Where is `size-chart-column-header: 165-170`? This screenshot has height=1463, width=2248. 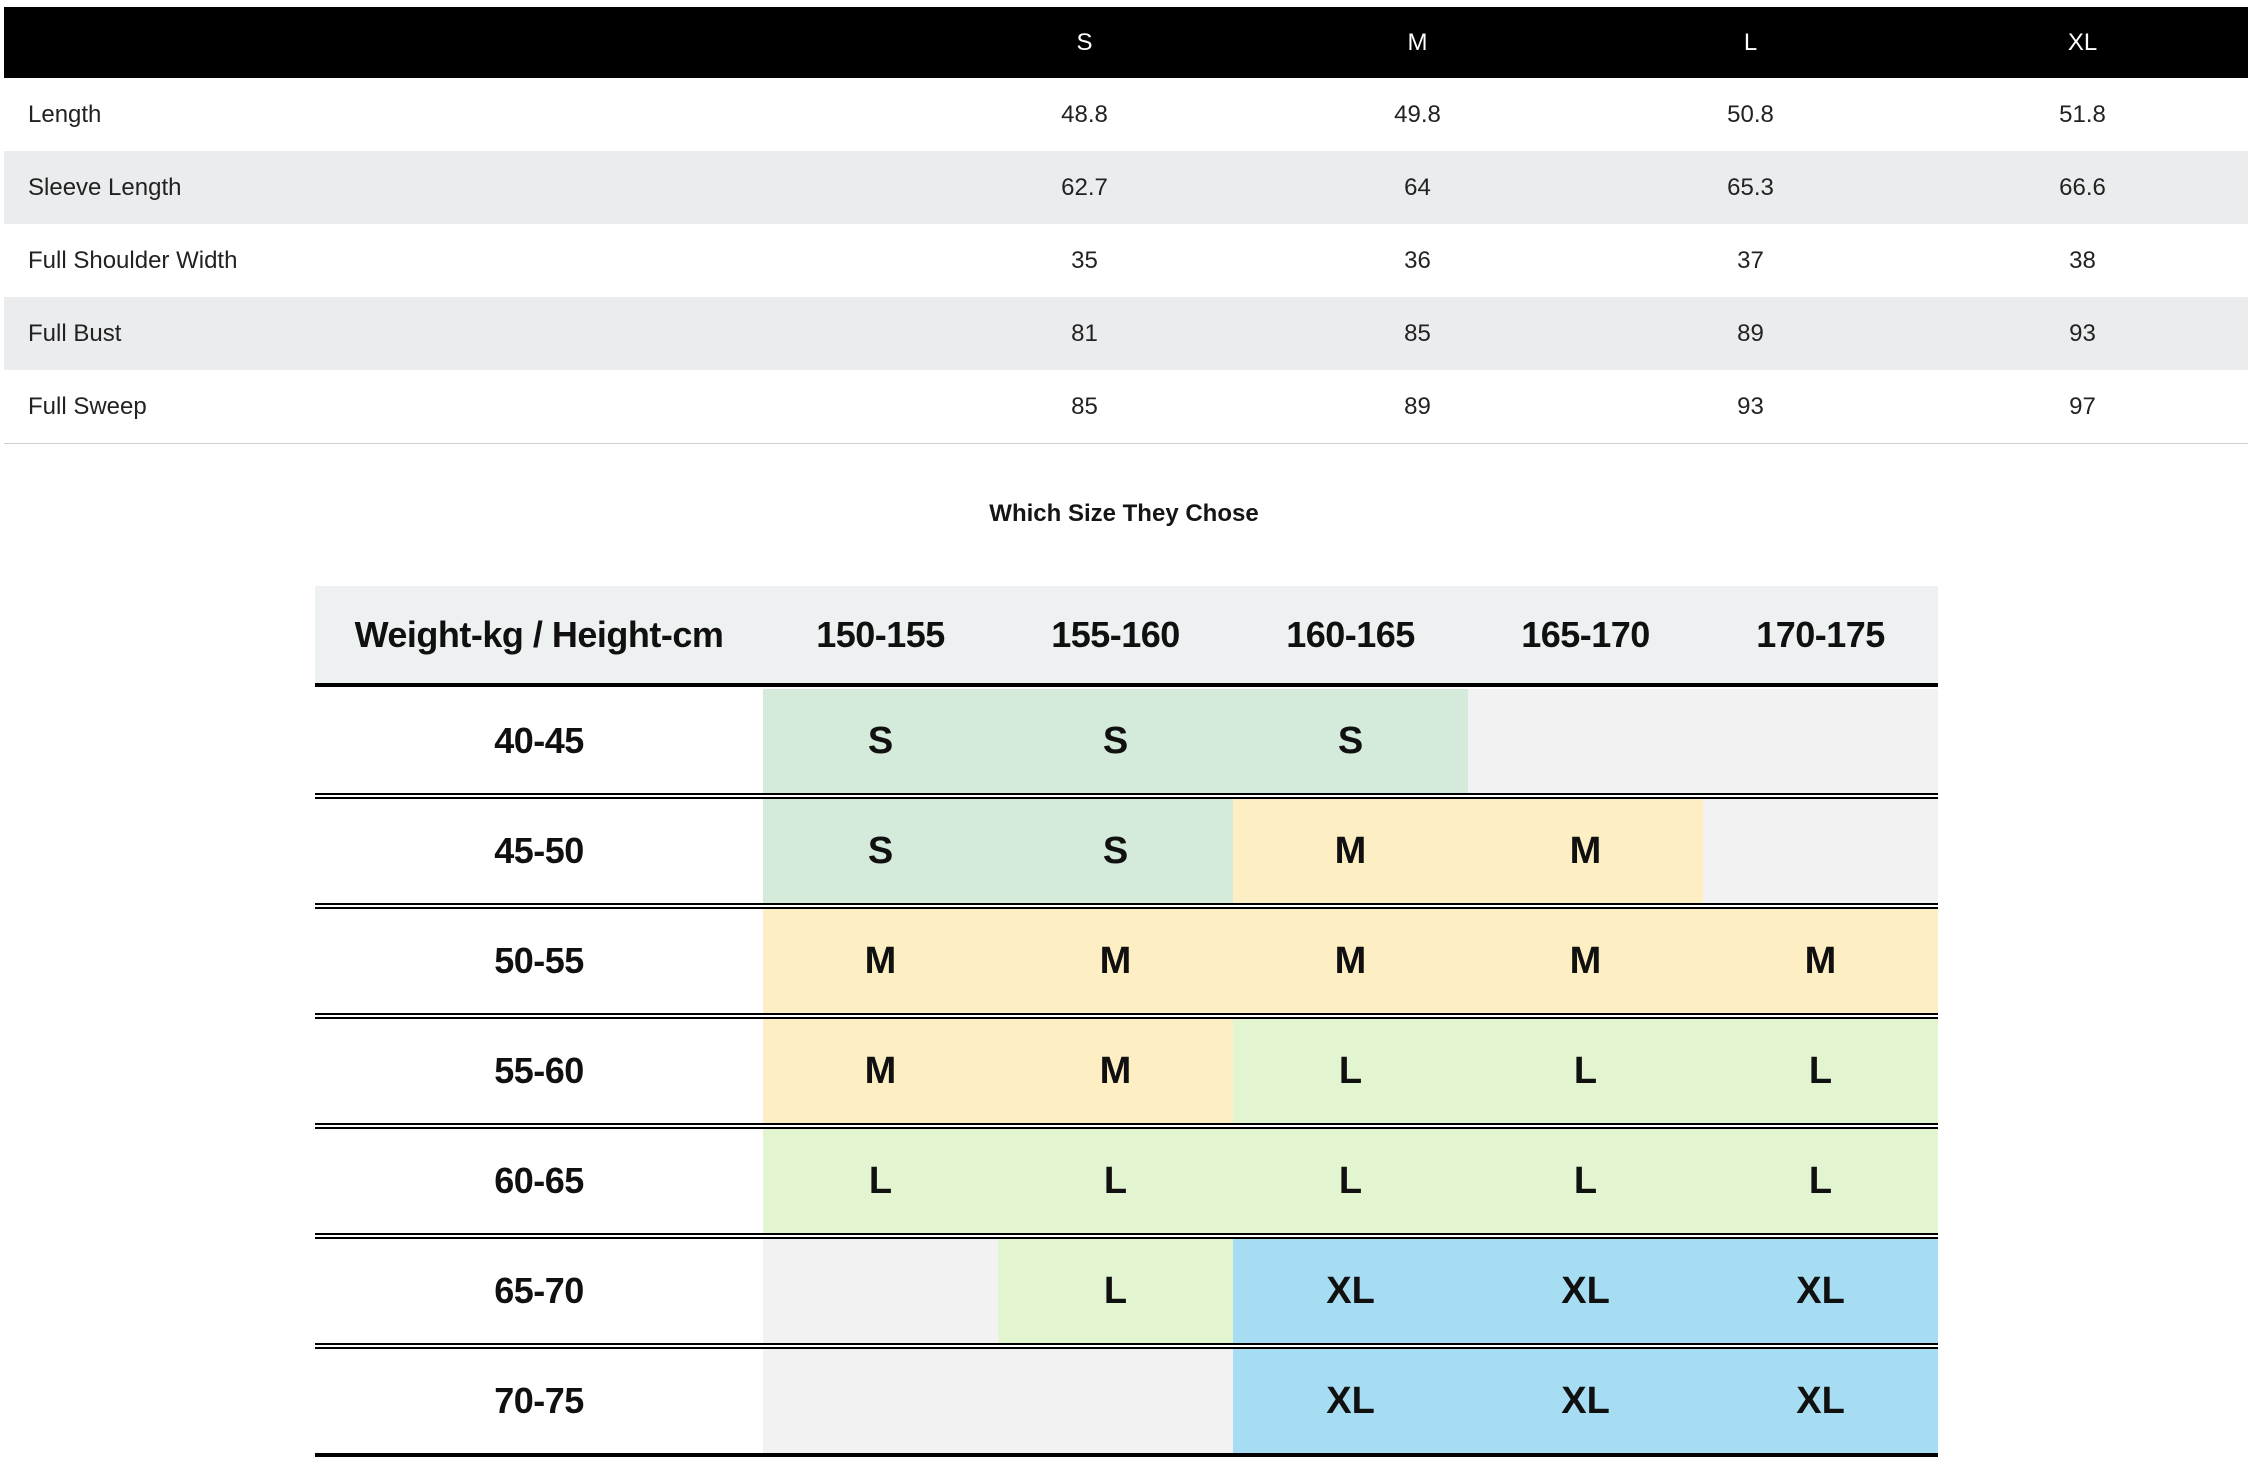
size-chart-column-header: 165-170 is located at coordinates (1585, 636).